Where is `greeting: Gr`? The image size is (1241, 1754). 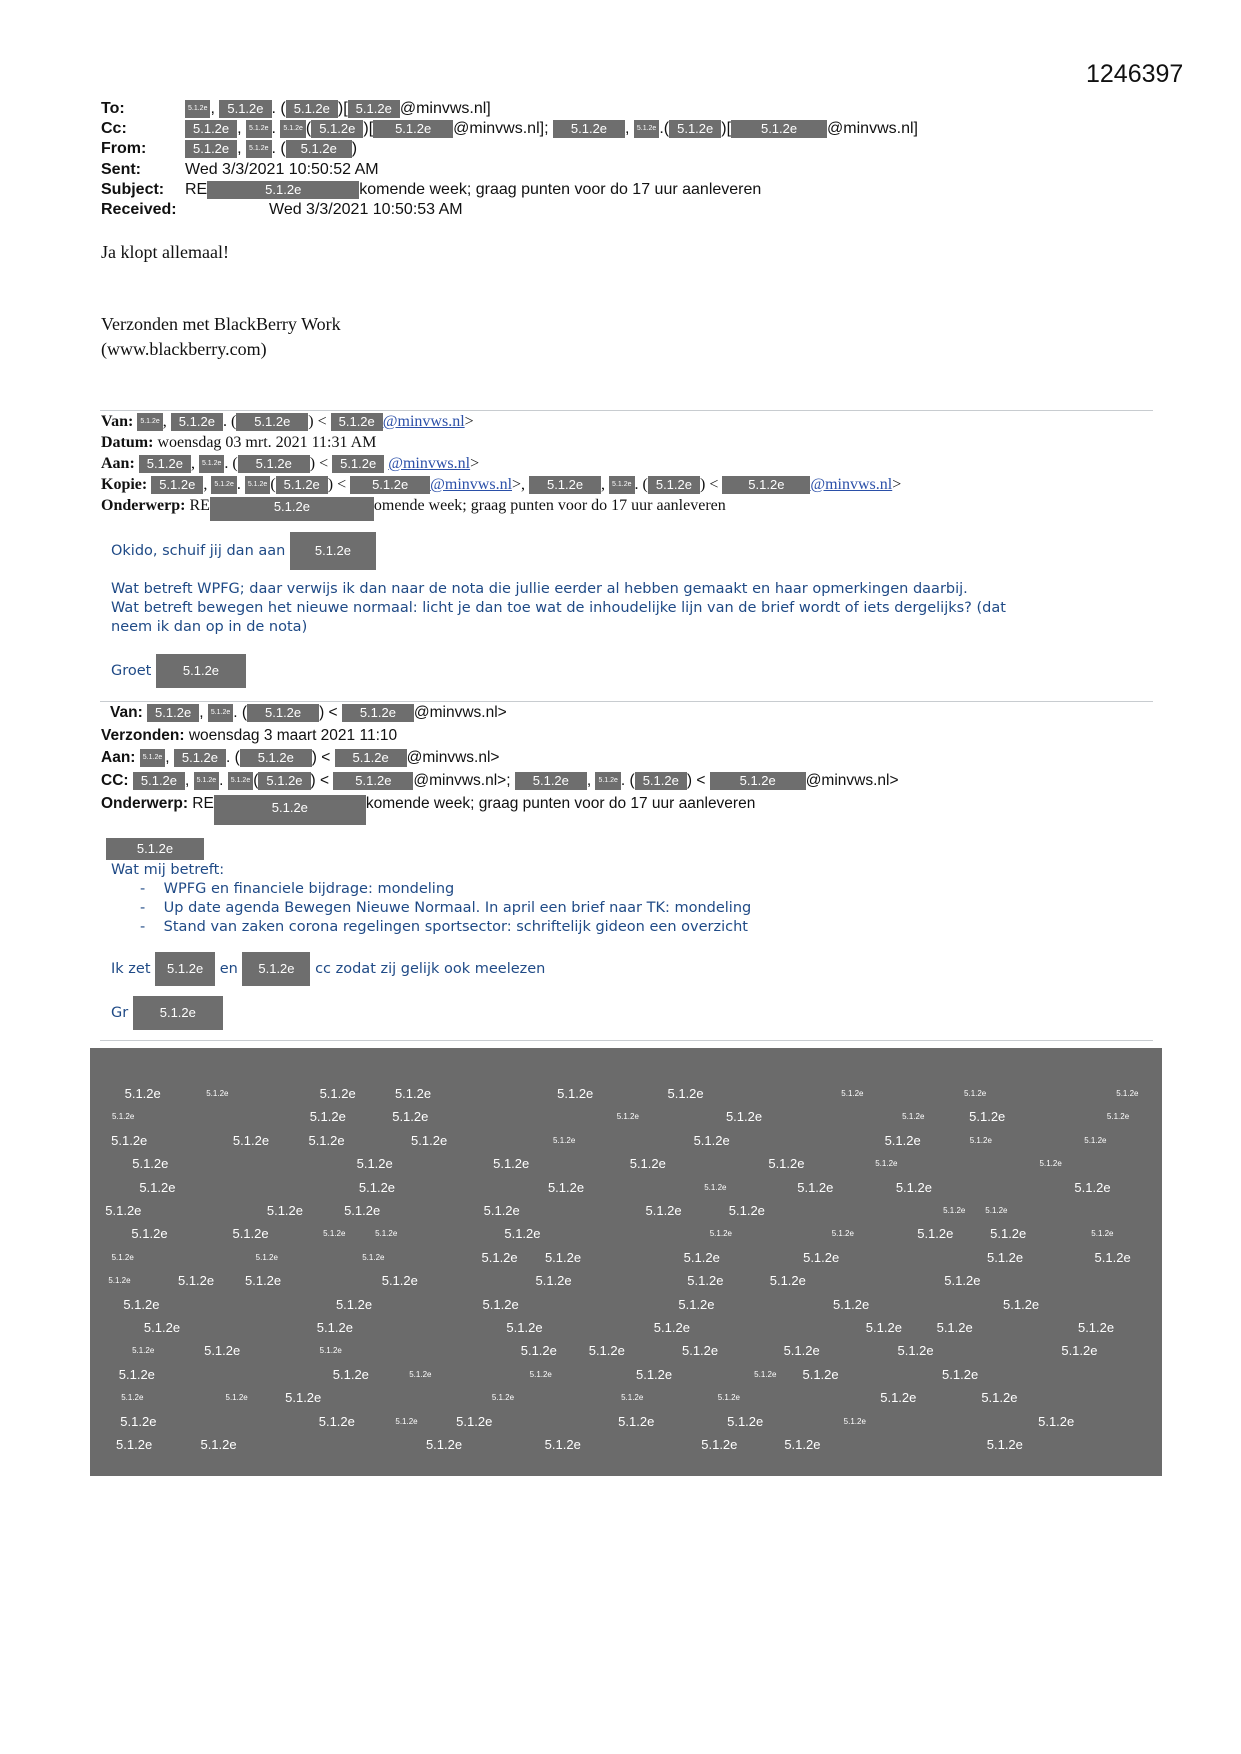
greeting: Gr is located at coordinates (120, 1013).